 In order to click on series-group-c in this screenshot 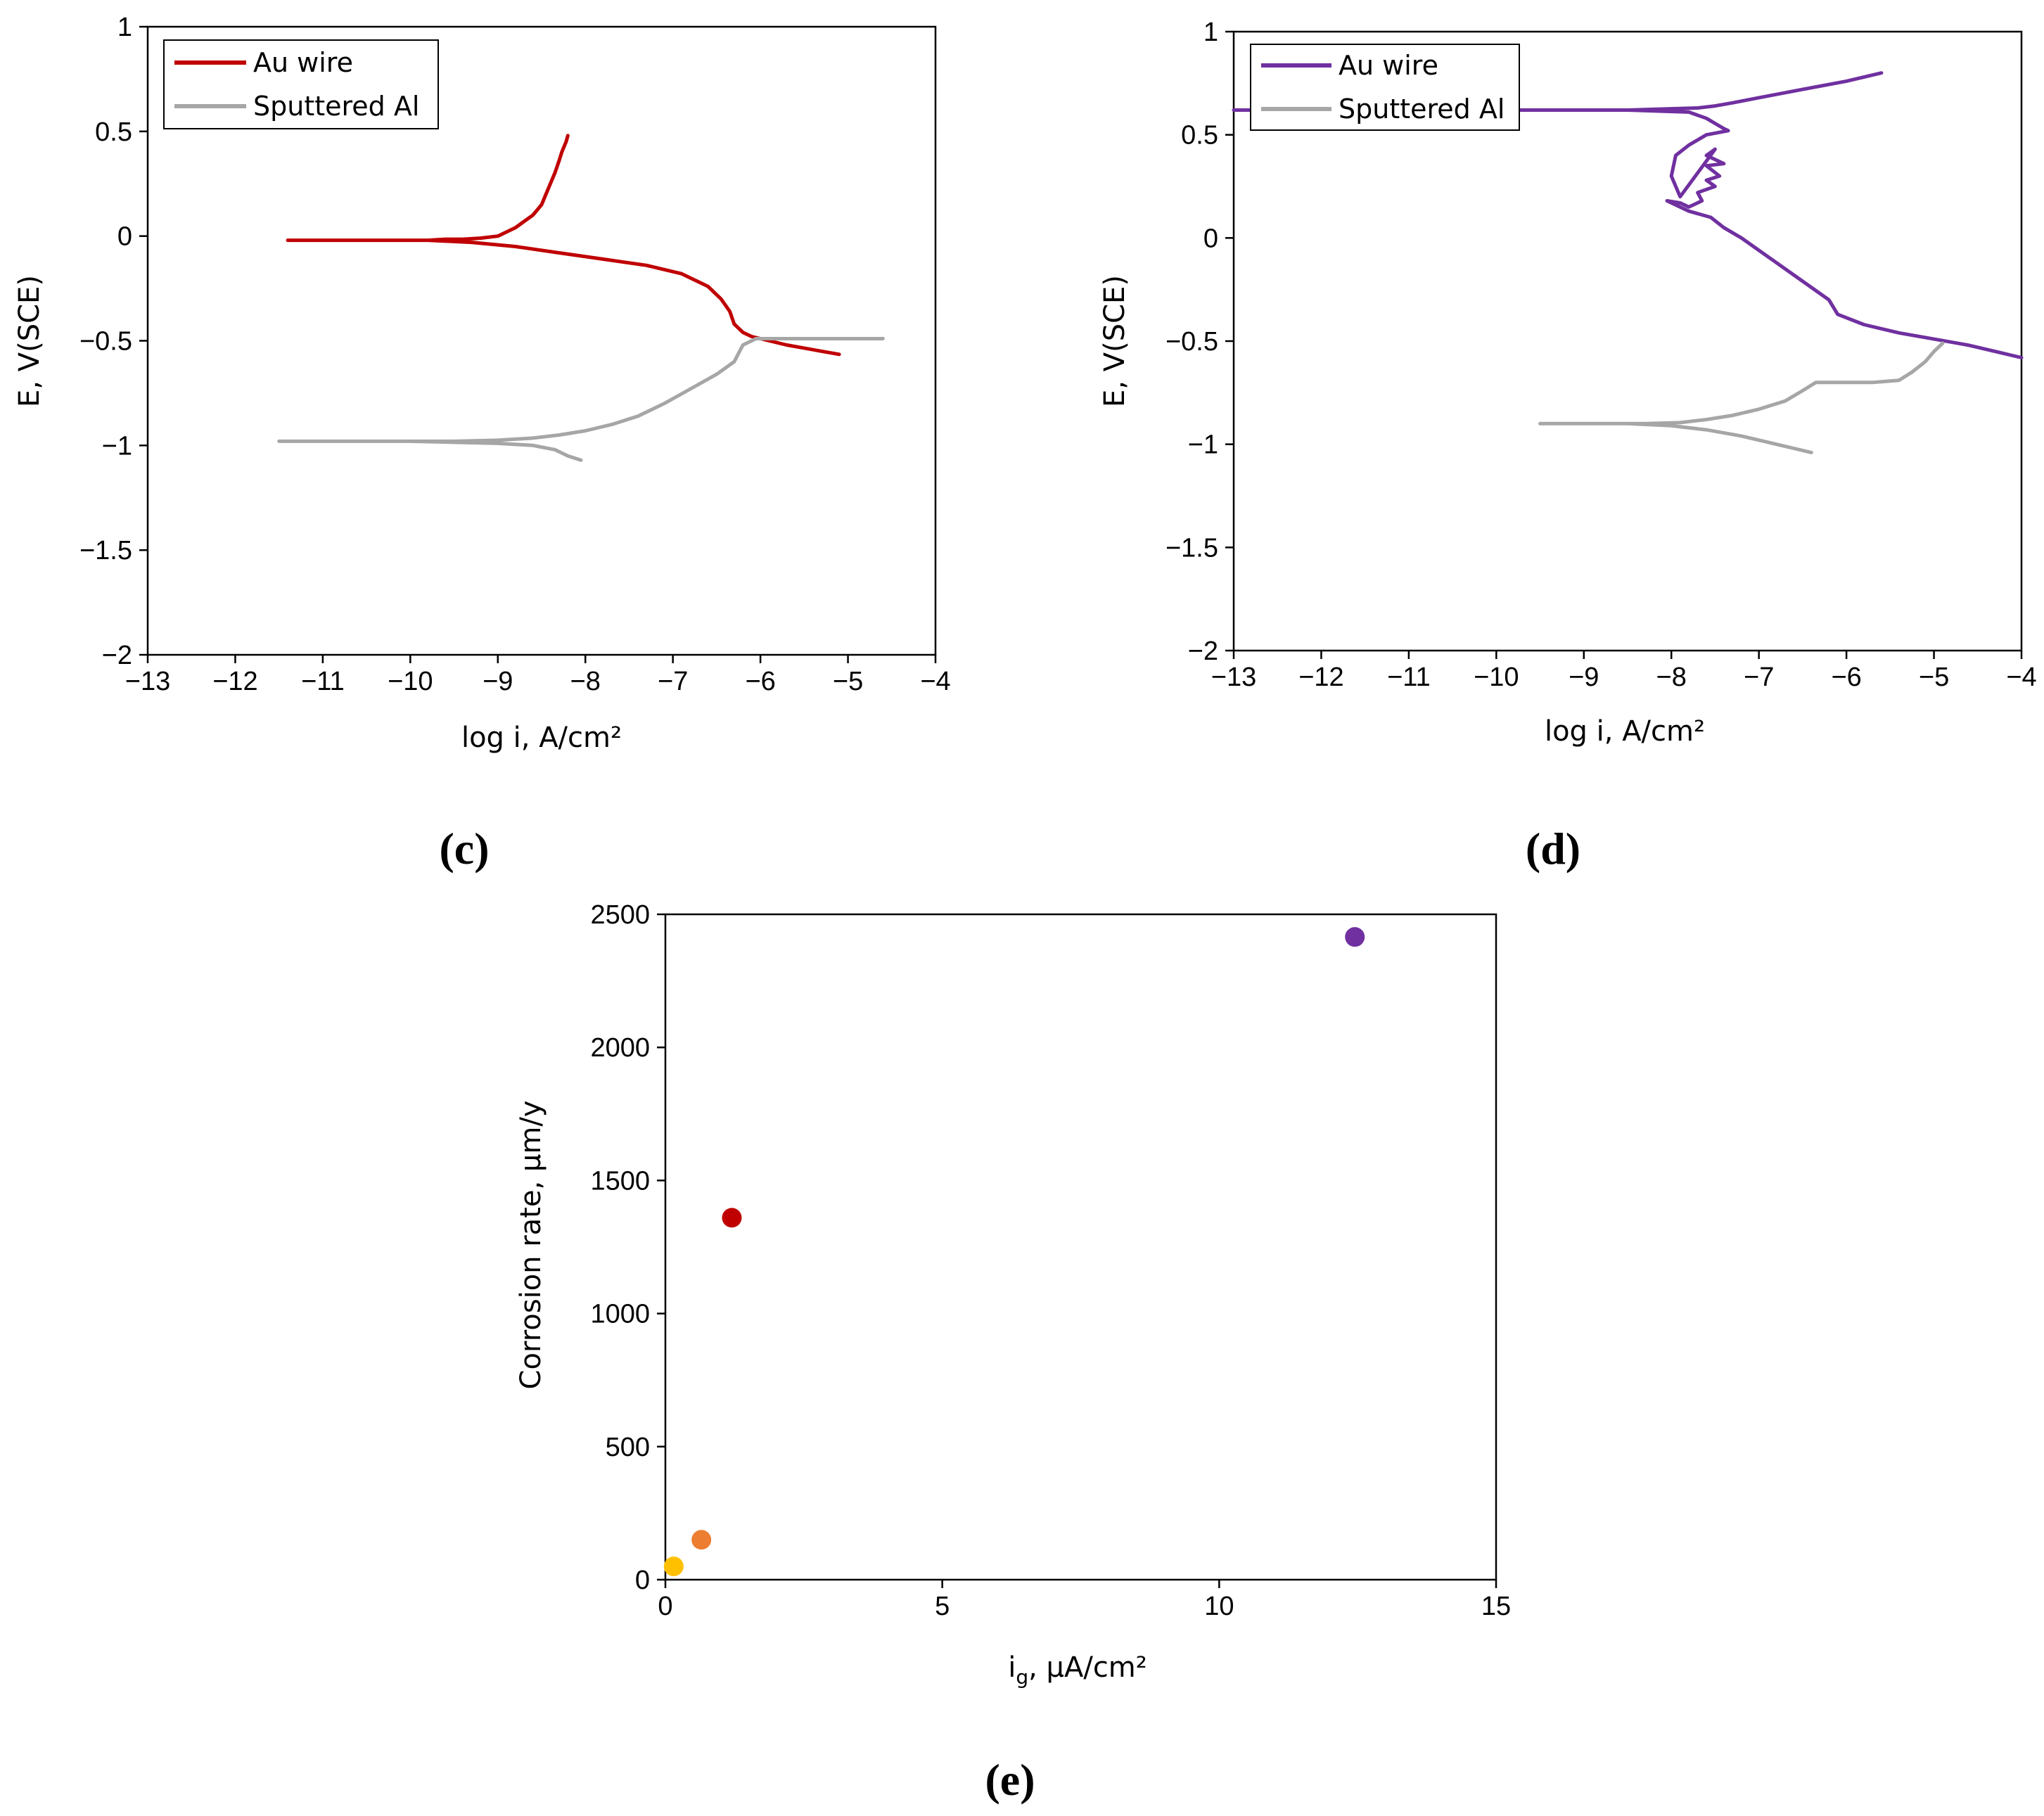, I will do `click(581, 298)`.